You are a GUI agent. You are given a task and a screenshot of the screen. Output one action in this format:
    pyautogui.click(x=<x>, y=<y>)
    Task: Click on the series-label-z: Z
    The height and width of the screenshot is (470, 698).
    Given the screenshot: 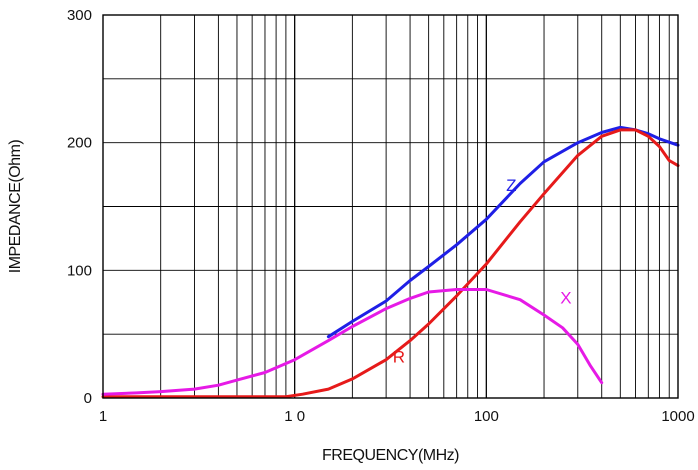 What is the action you would take?
    pyautogui.click(x=511, y=185)
    